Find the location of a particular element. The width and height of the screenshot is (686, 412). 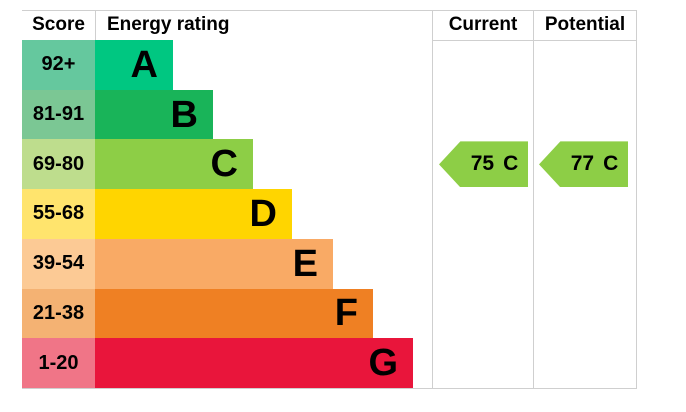

potential-rating-letter: C is located at coordinates (611, 164).